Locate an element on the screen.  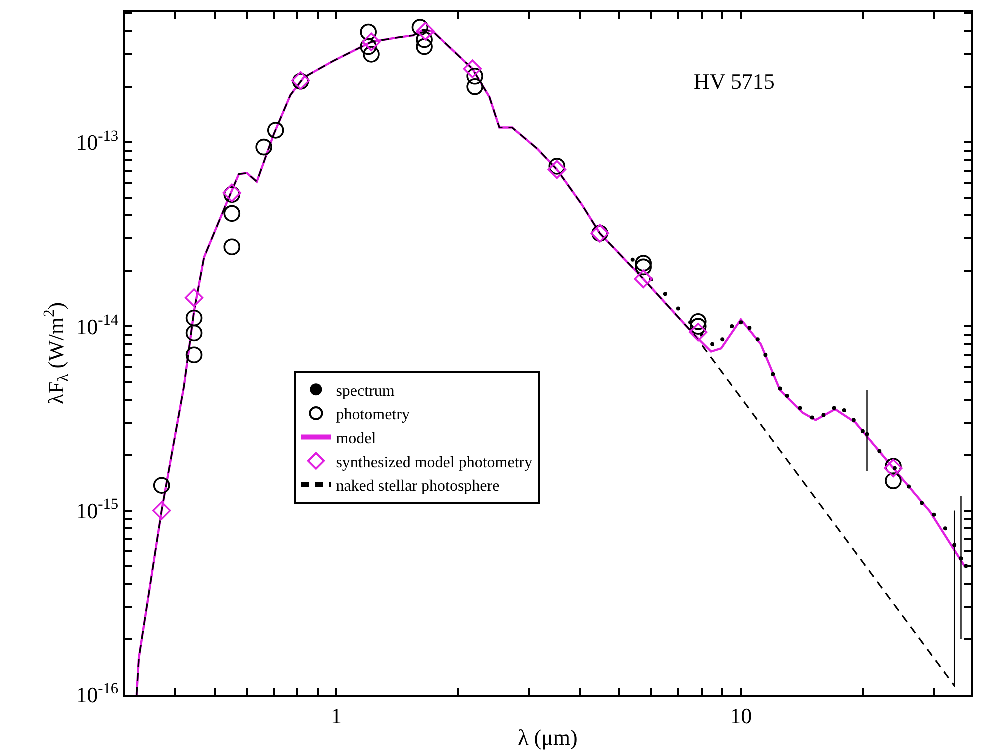
x-tick-label: 10 is located at coordinates (741, 715).